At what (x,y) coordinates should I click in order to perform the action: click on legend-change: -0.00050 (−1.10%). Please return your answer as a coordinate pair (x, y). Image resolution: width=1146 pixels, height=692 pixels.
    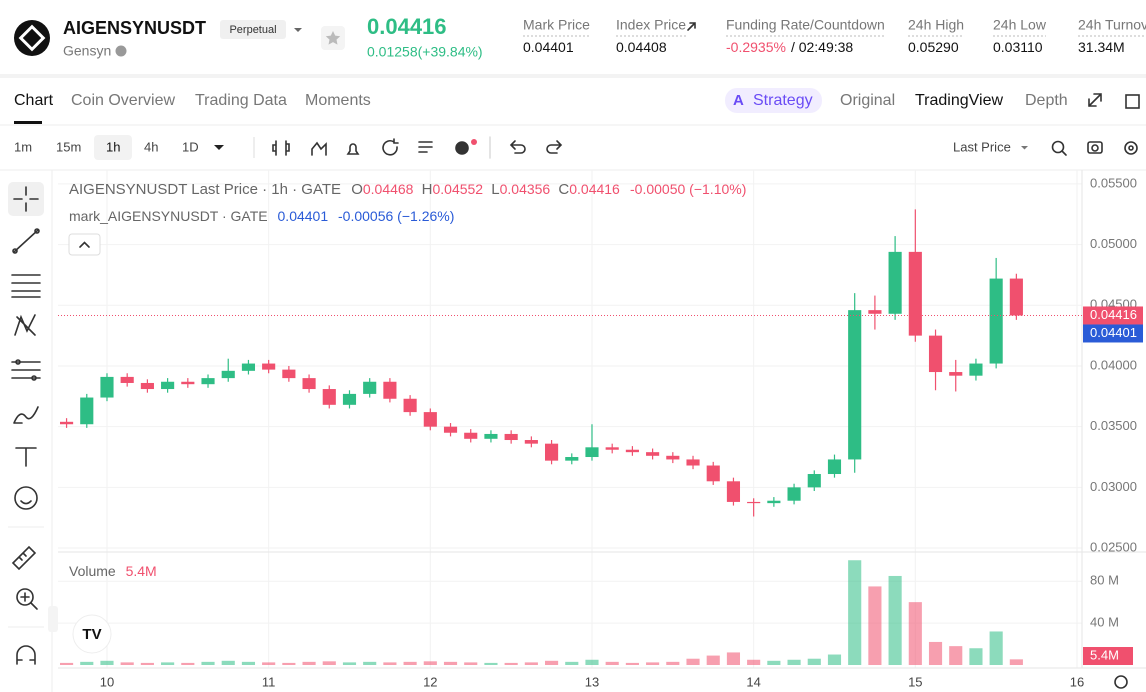
    Looking at the image, I should click on (688, 189).